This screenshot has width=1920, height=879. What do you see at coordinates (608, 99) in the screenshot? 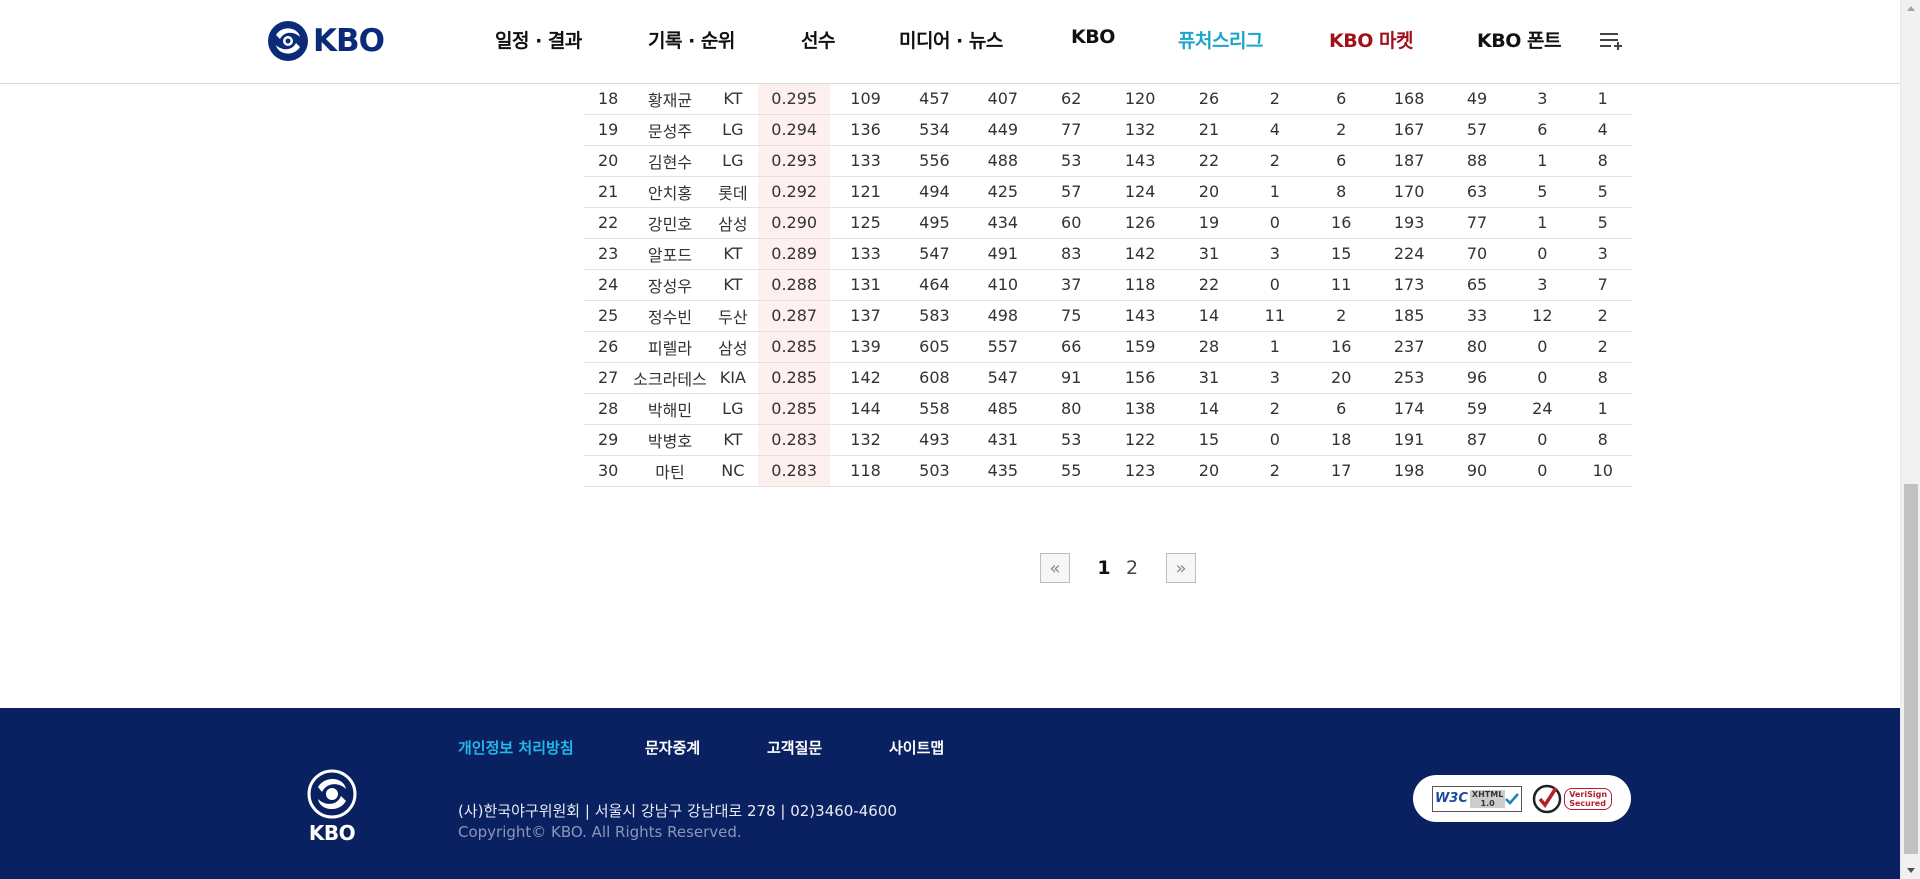
I see `cell-rank: 18` at bounding box center [608, 99].